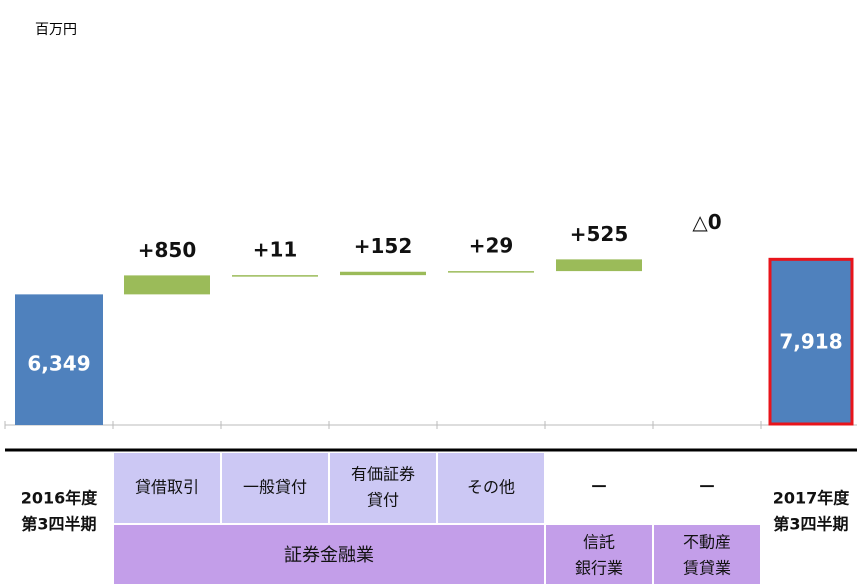 The image size is (857, 584). Describe the element at coordinates (707, 542) in the screenshot. I see `segment-label: 不動産` at that location.